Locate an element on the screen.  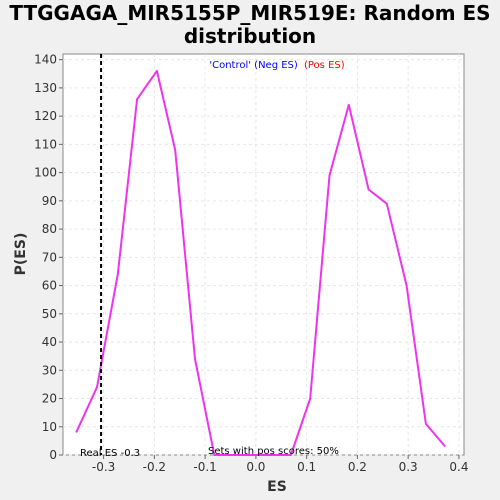
legend: 'Control' (Neg ES) (Pos ES) is located at coordinates (276, 65).